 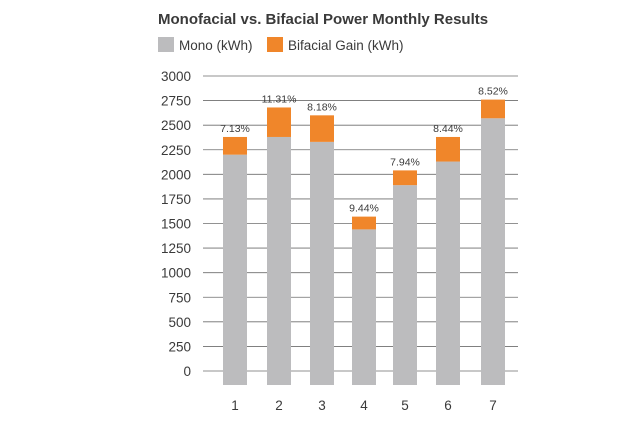 I want to click on data-labels: 7.13% 11.31% 8.18% 9.44% 7.94% 8.44% 8.52%, so click(x=364, y=150).